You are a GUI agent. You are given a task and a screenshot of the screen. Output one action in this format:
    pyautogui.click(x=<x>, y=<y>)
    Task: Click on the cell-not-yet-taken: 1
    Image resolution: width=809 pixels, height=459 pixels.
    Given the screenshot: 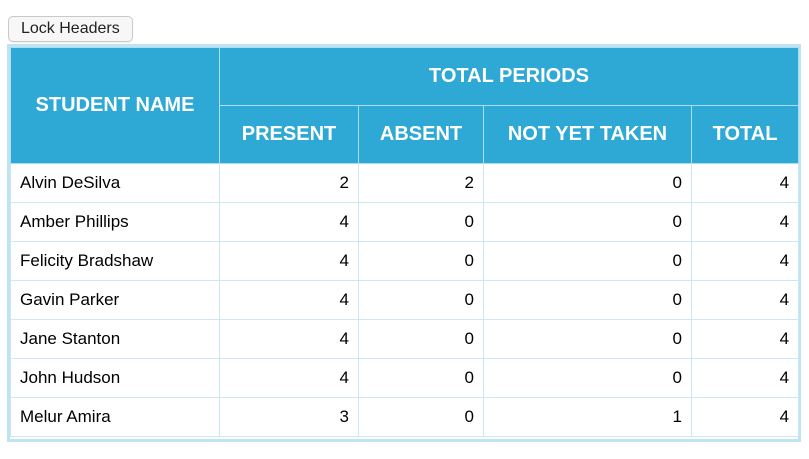 What is the action you would take?
    pyautogui.click(x=587, y=417)
    